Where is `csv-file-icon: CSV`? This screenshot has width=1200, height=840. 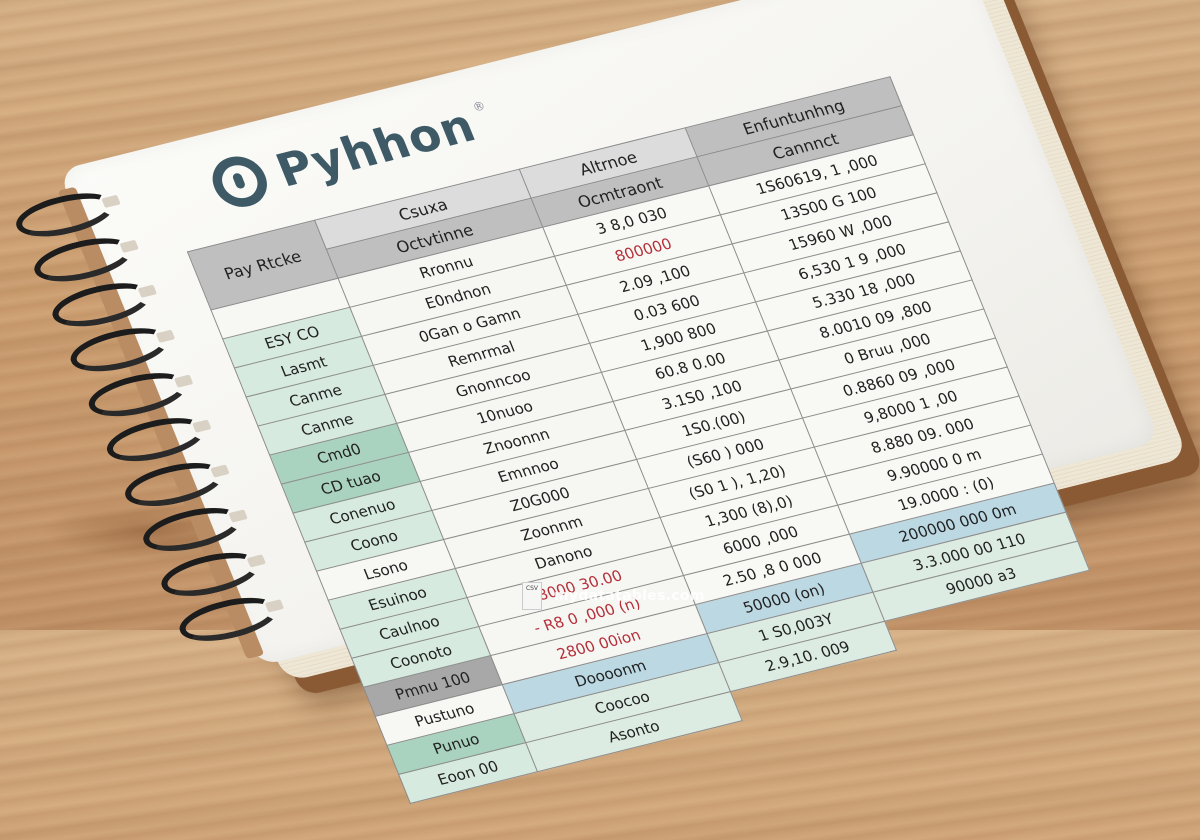
csv-file-icon: CSV is located at coordinates (532, 596).